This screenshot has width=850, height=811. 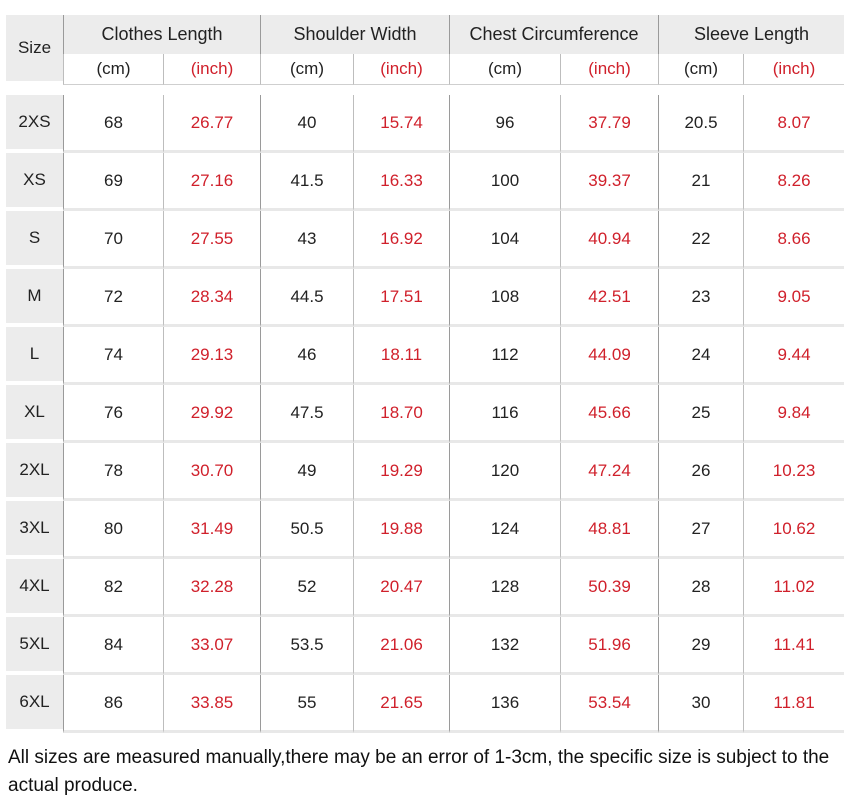 I want to click on cm-value-cell: 21, so click(x=701, y=182).